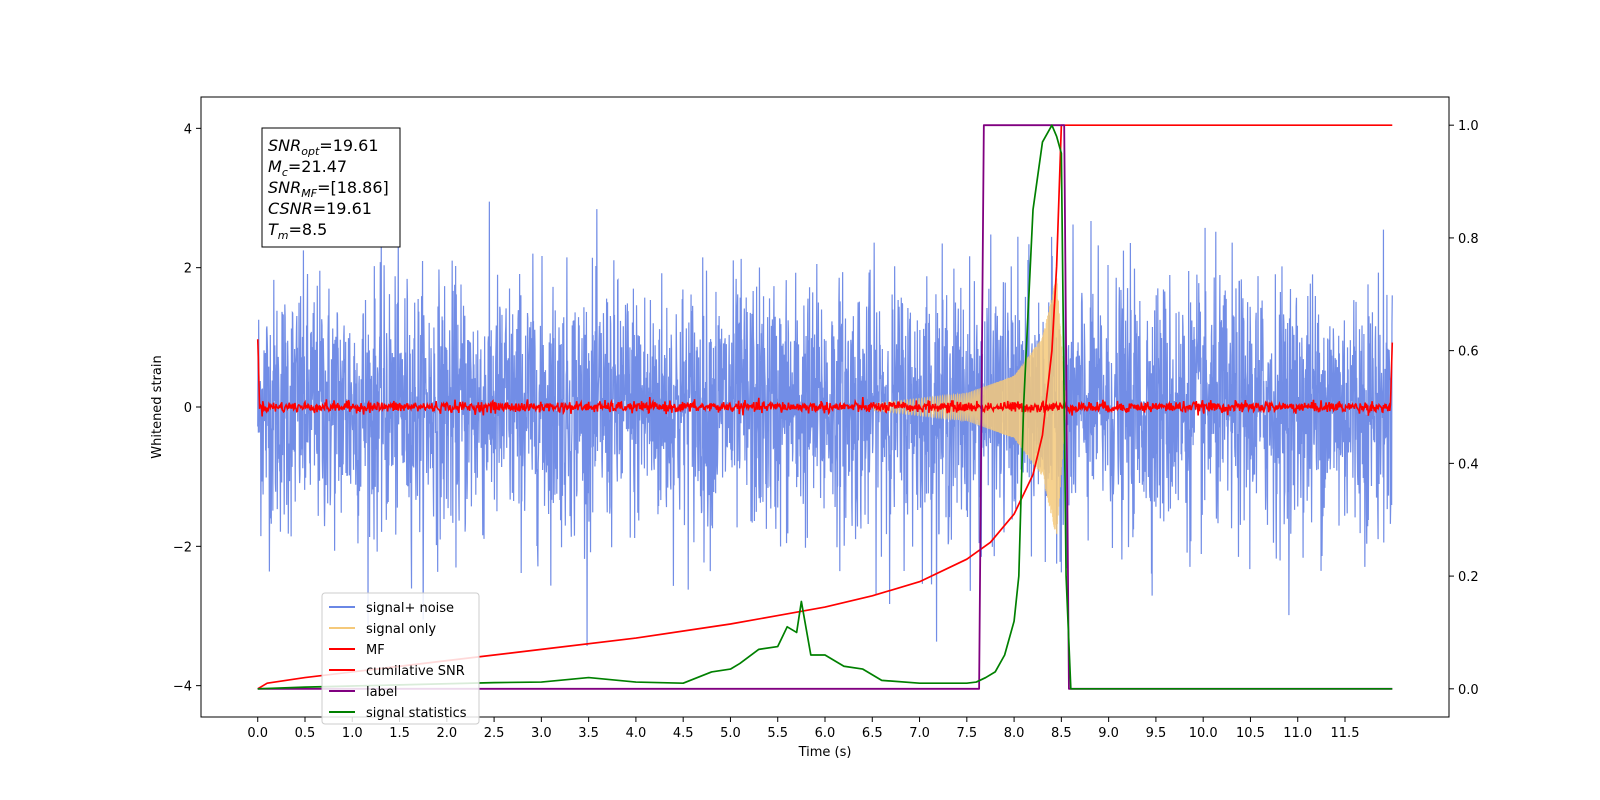 Image resolution: width=1600 pixels, height=800 pixels. Describe the element at coordinates (825, 733) in the screenshot. I see `x-tick-label: 6.0` at that location.